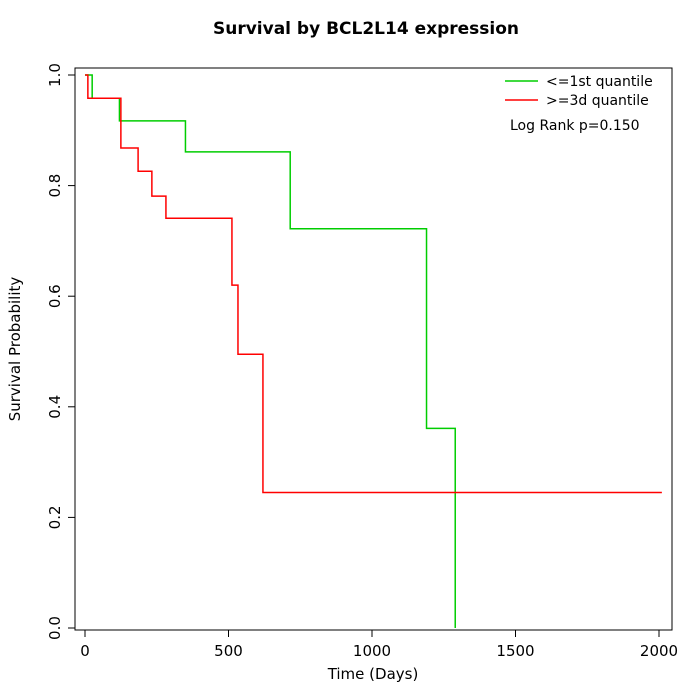 The image size is (700, 700). Describe the element at coordinates (373, 674) in the screenshot. I see `x-axis-label: Time (Days)` at that location.